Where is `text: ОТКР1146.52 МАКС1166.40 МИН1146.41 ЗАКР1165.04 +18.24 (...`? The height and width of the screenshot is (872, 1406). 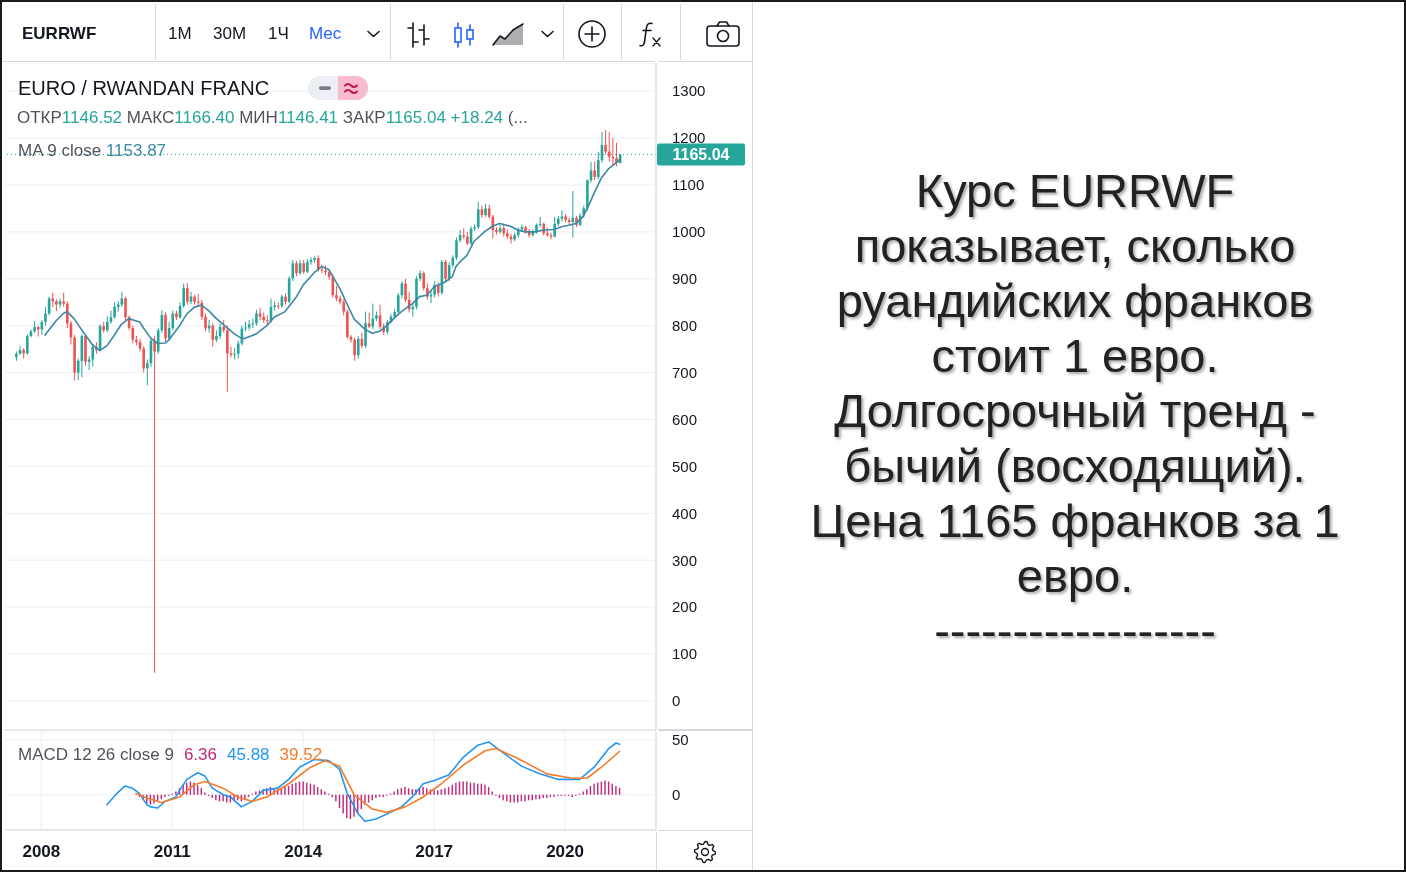 text: ОТКР1146.52 МАКС1166.40 МИН1146.41 ЗАКР1165.04 +18.24 (... is located at coordinates (272, 117).